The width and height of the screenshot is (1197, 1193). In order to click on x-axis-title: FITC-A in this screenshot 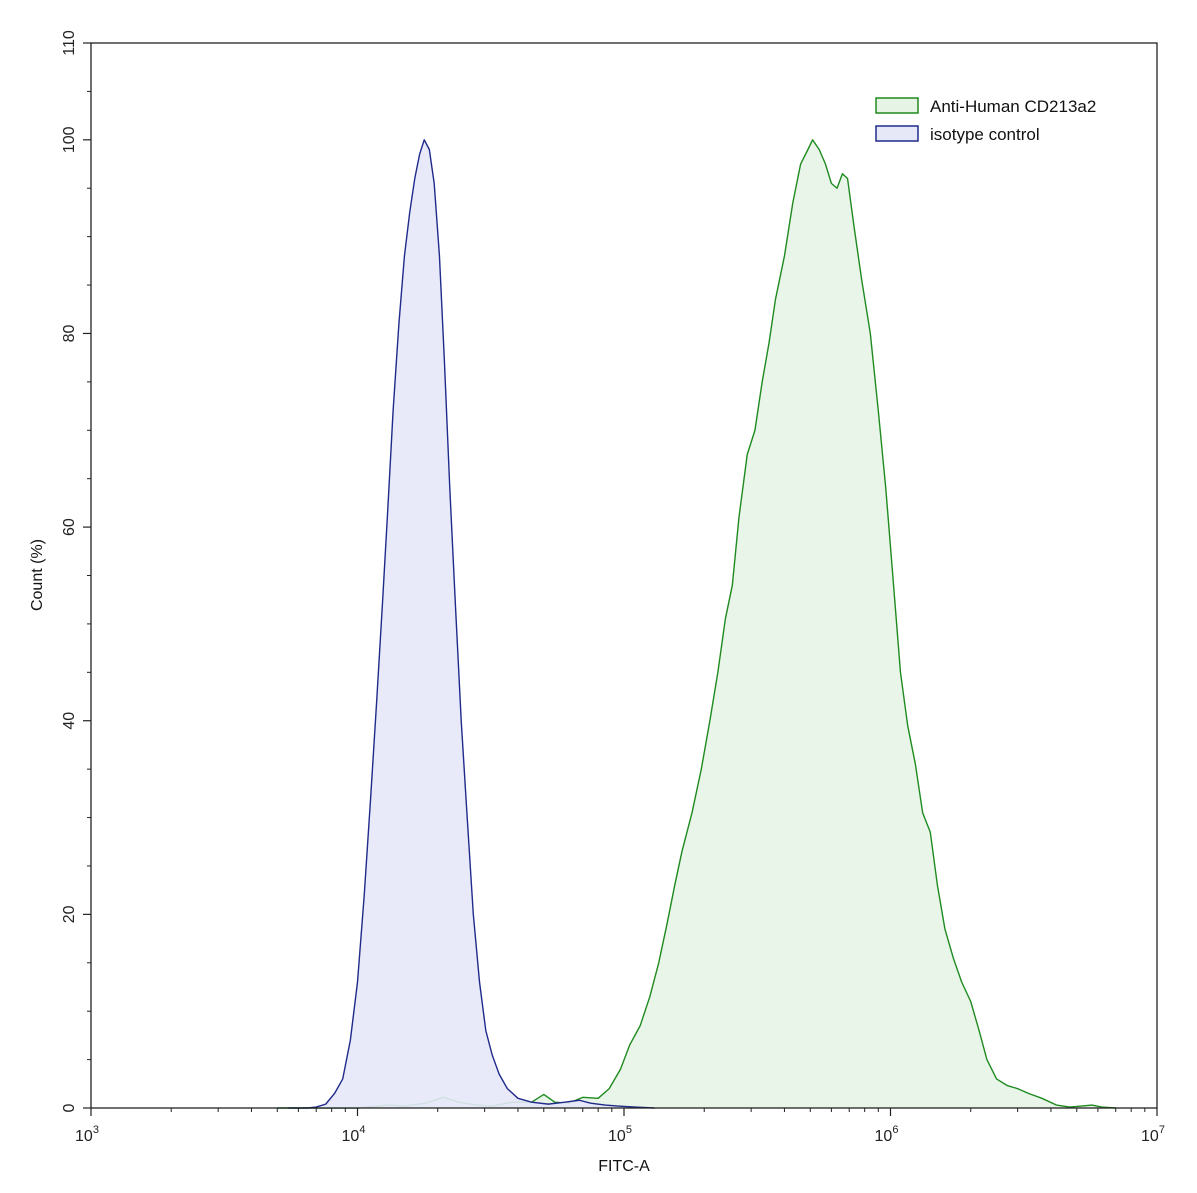, I will do `click(624, 1166)`.